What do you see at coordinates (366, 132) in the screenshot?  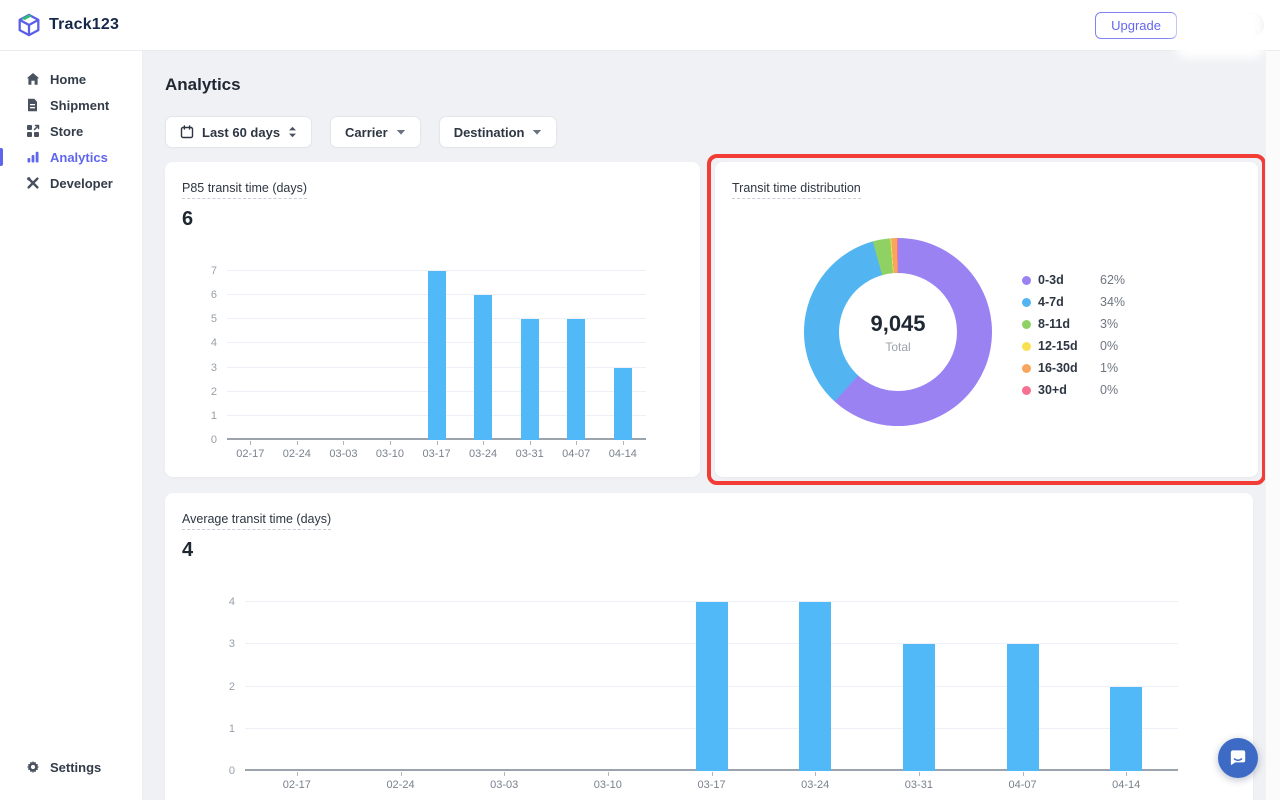 I see `carrier-label: Carrier` at bounding box center [366, 132].